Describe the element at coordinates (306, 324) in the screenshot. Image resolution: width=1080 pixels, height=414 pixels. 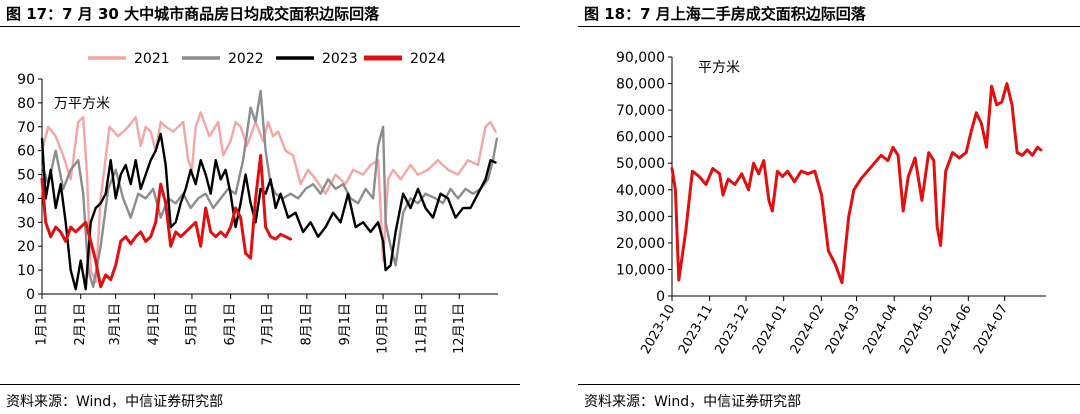
I see `left-x-tick-label: 8月1日` at that location.